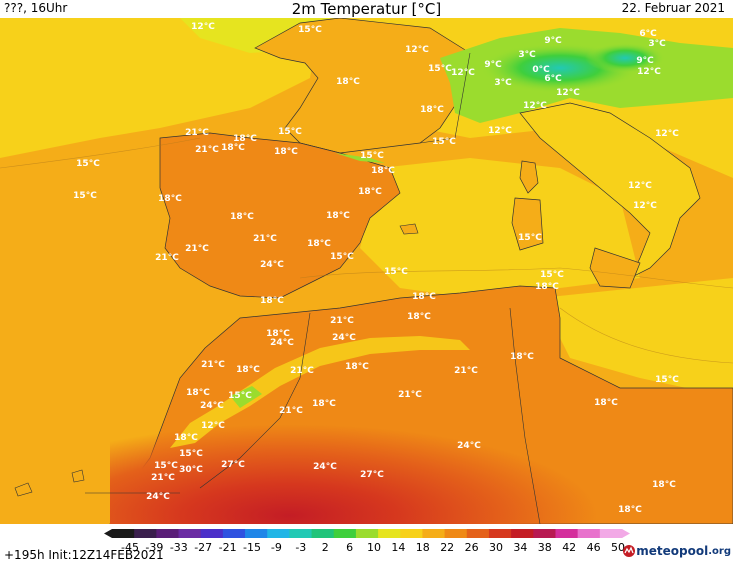  Describe the element at coordinates (569, 547) in the screenshot. I see `legend-tick-label: 42` at that location.